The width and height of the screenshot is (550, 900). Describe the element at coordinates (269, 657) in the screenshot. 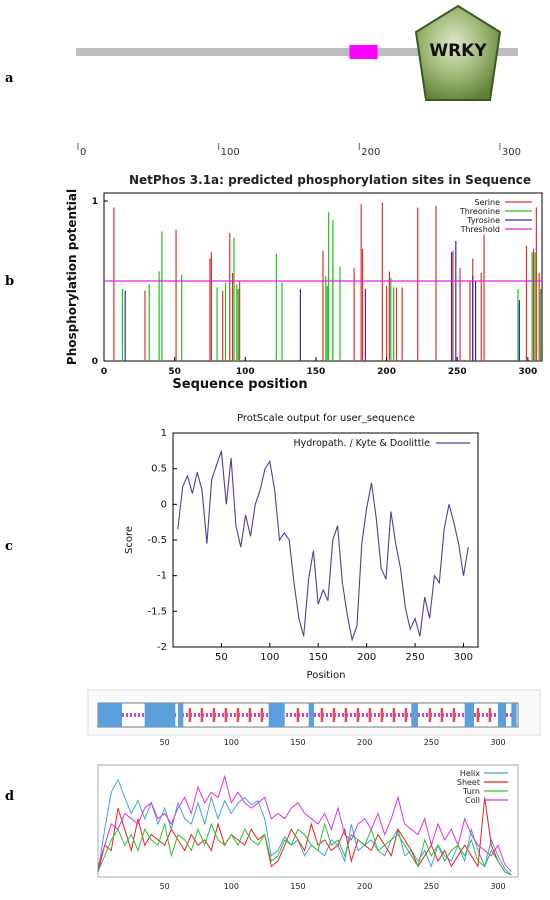

I see `protscale-x-tick-label: 100` at that location.